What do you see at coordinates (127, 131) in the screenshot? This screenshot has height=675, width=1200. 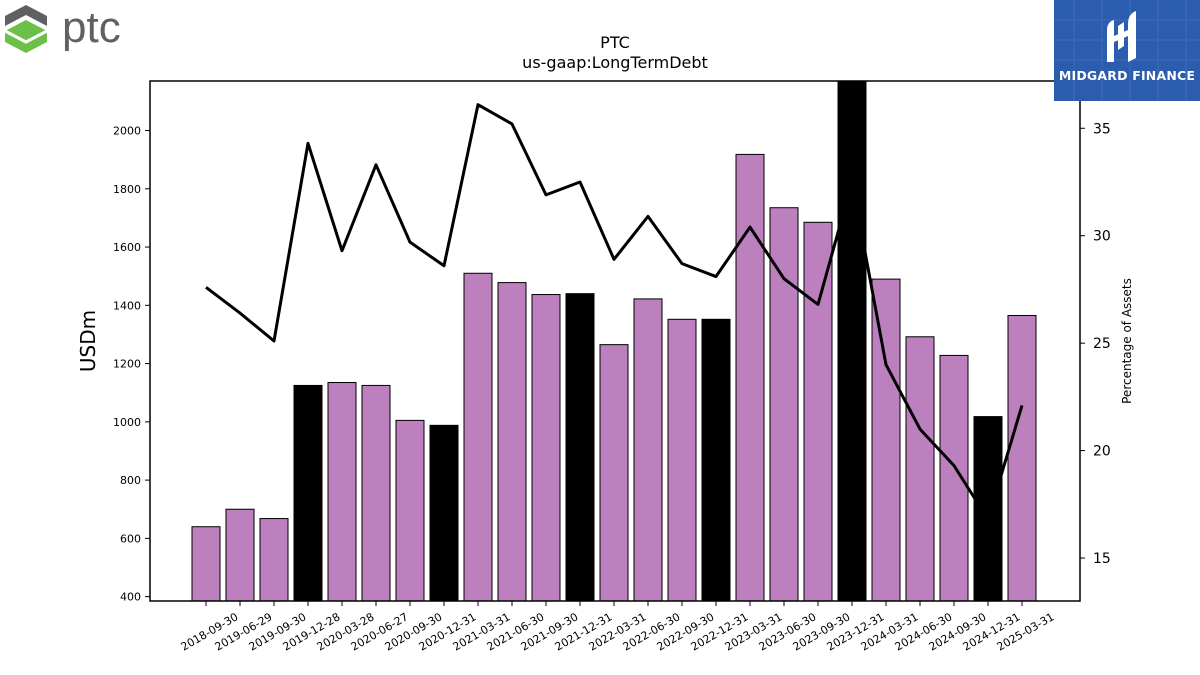 I see `y-tick-label: 2000` at bounding box center [127, 131].